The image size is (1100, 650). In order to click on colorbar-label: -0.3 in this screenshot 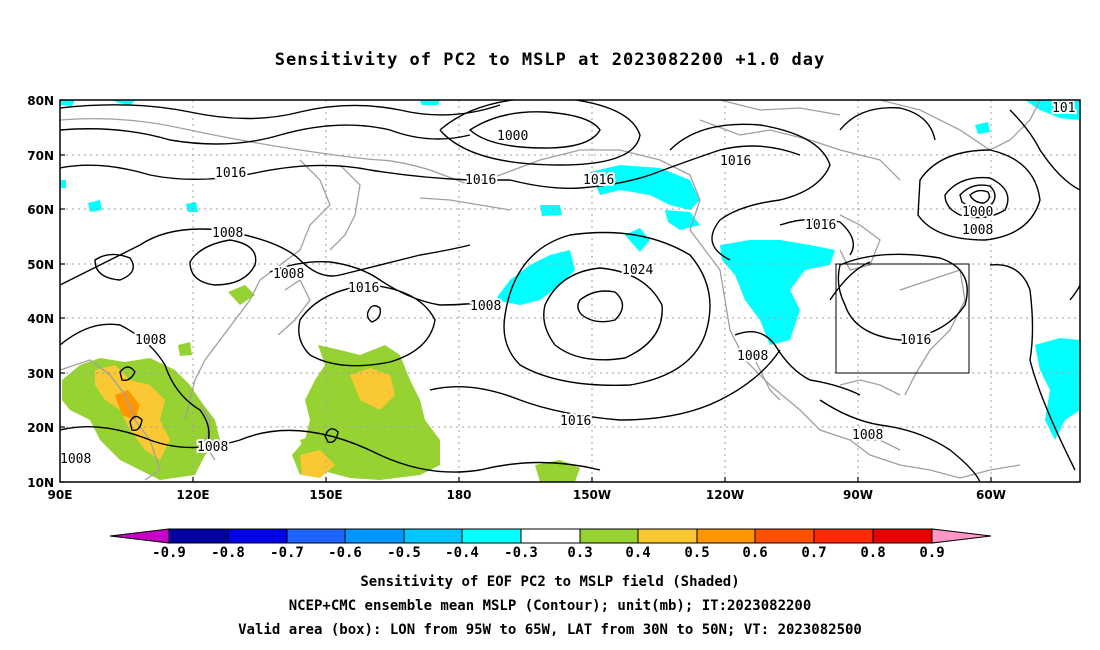, I will do `click(521, 553)`.